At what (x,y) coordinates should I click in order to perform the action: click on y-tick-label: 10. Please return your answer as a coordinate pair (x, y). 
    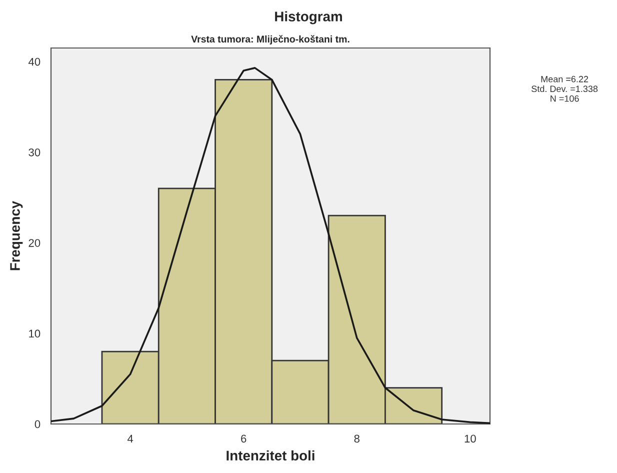
    Looking at the image, I should click on (34, 334).